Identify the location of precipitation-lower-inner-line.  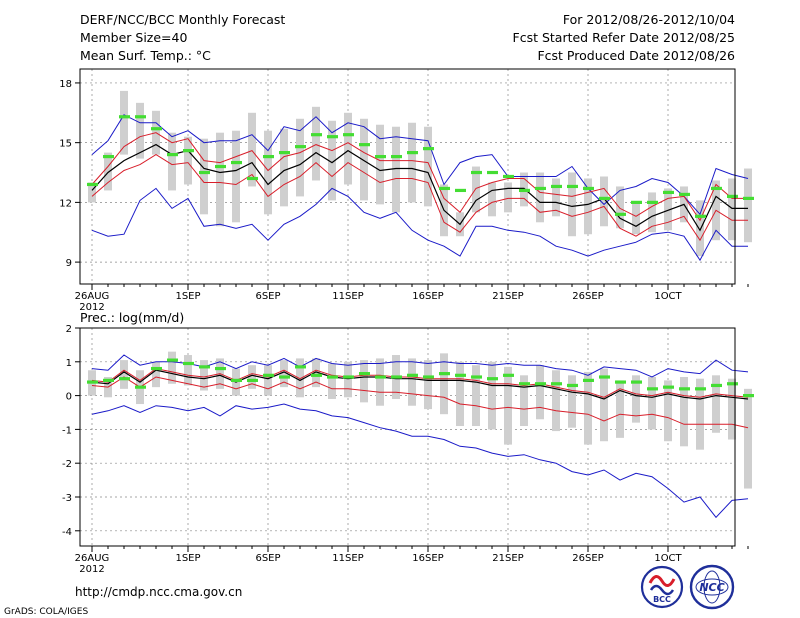
(420, 402).